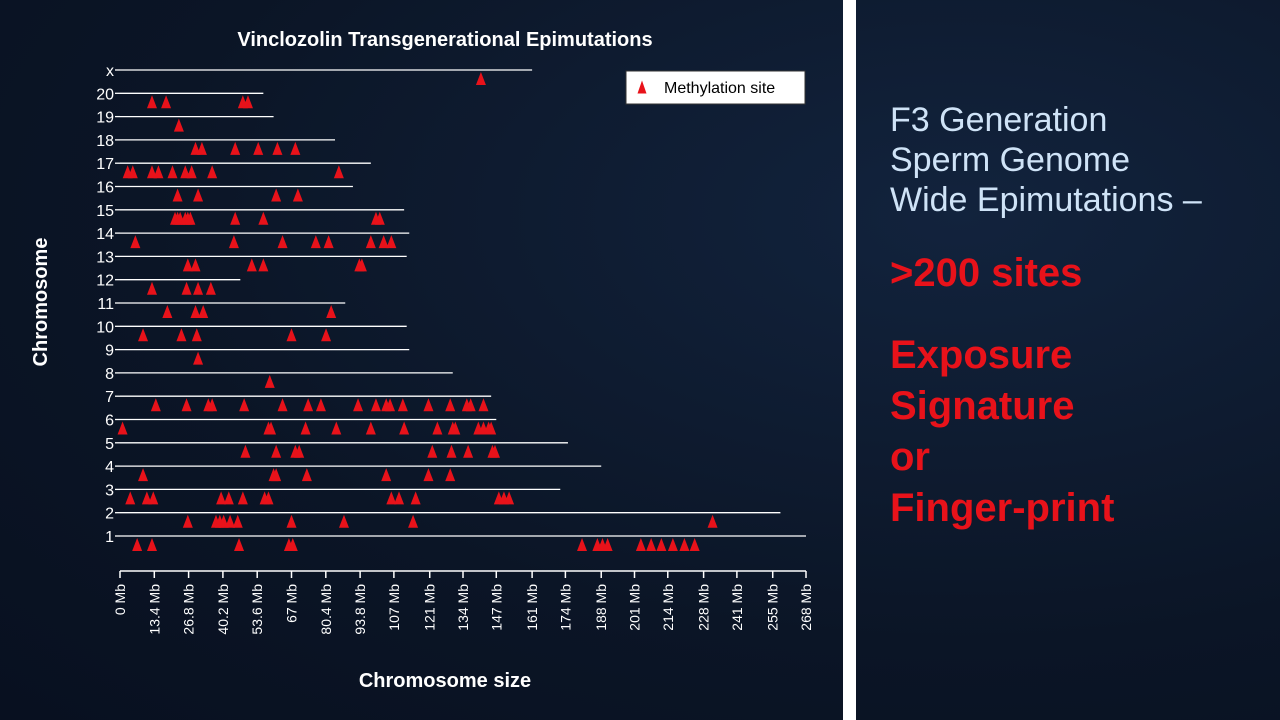 This screenshot has height=720, width=1280. Describe the element at coordinates (109, 397) in the screenshot. I see `chromosome-label-7: 7` at that location.